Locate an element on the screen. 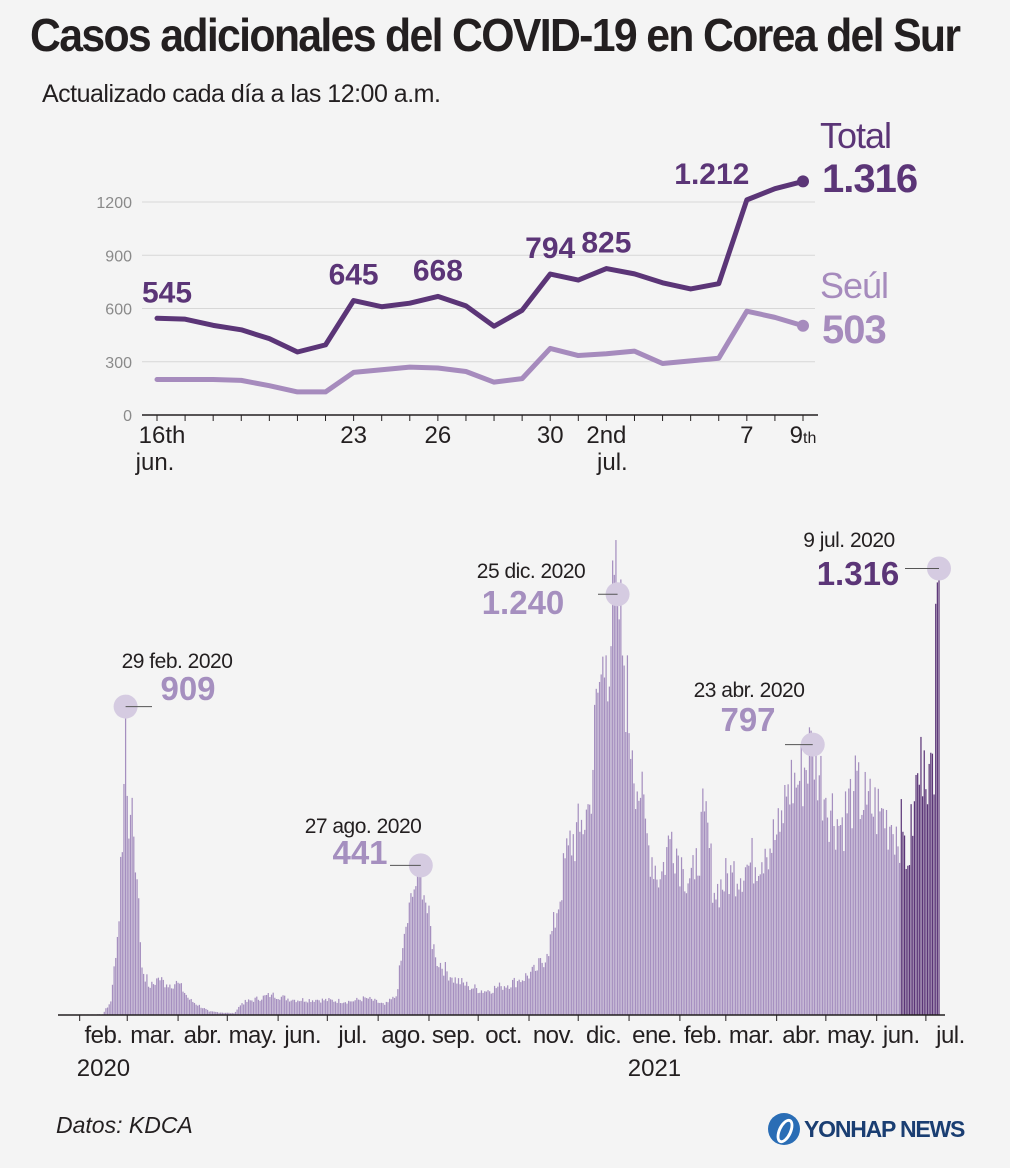  annotation-date: 27 ago. 2020 is located at coordinates (363, 826).